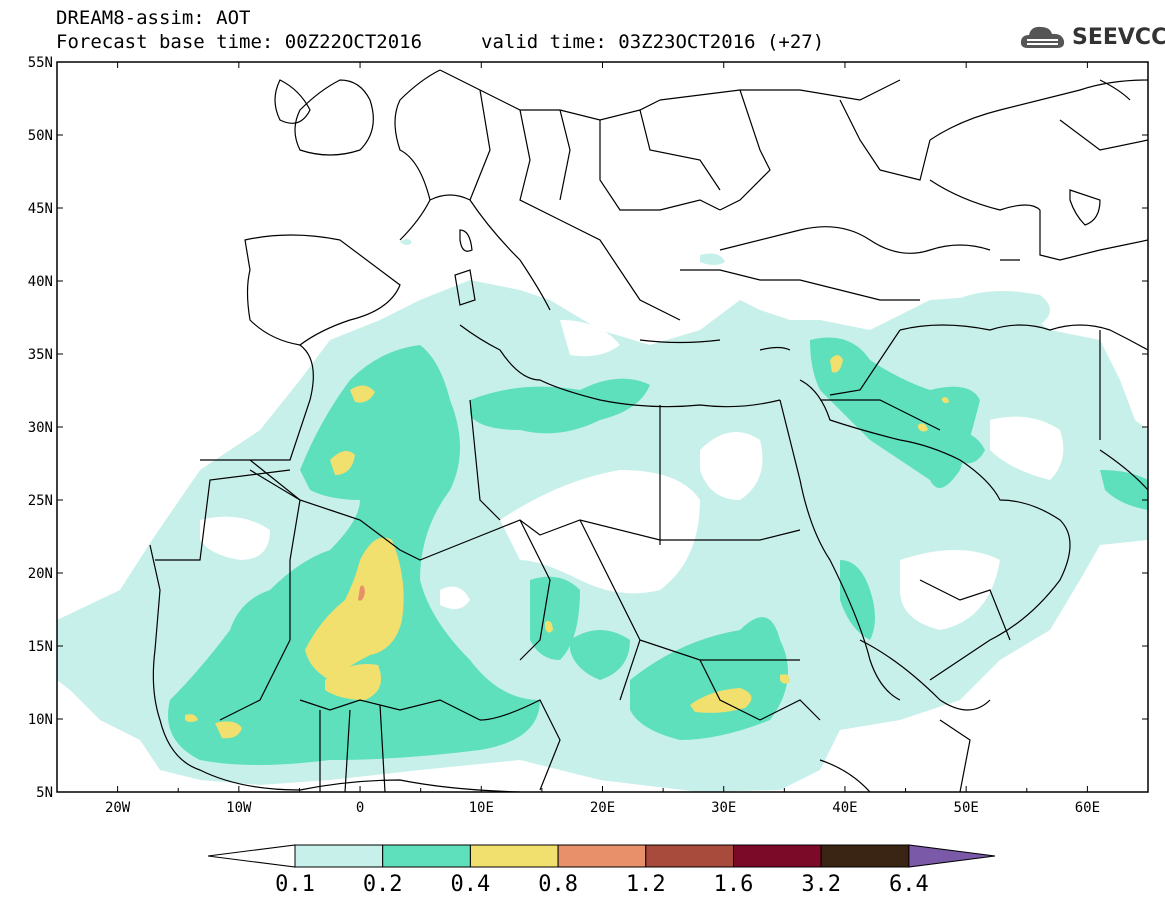  Describe the element at coordinates (40, 720) in the screenshot. I see `lat-label: 10N` at that location.